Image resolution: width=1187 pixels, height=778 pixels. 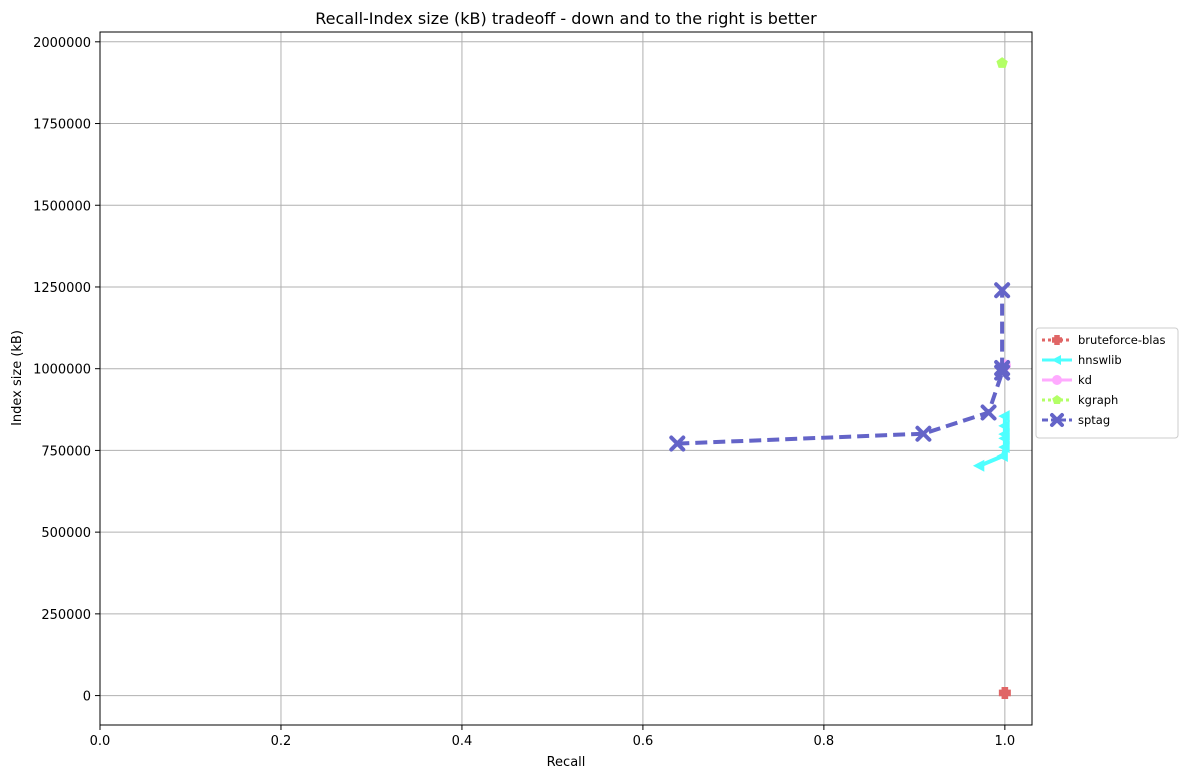 What do you see at coordinates (66, 451) in the screenshot?
I see `y-tick-label: 750000` at bounding box center [66, 451].